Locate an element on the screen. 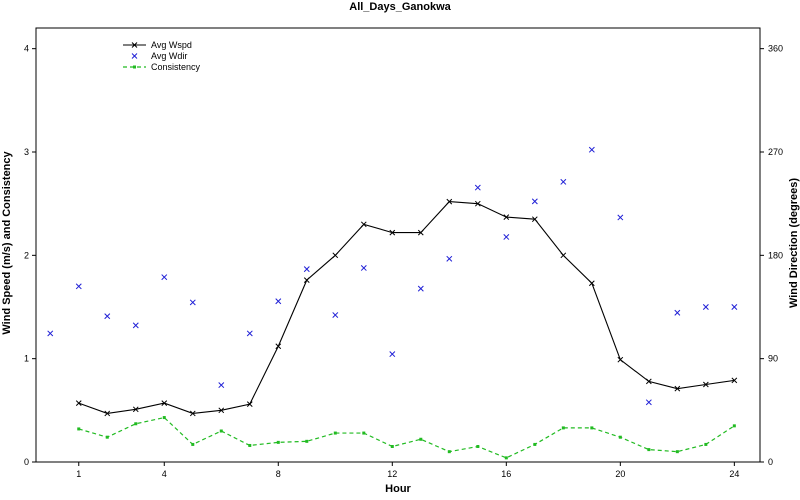 The width and height of the screenshot is (800, 500). x-tick-label: 8 is located at coordinates (278, 474).